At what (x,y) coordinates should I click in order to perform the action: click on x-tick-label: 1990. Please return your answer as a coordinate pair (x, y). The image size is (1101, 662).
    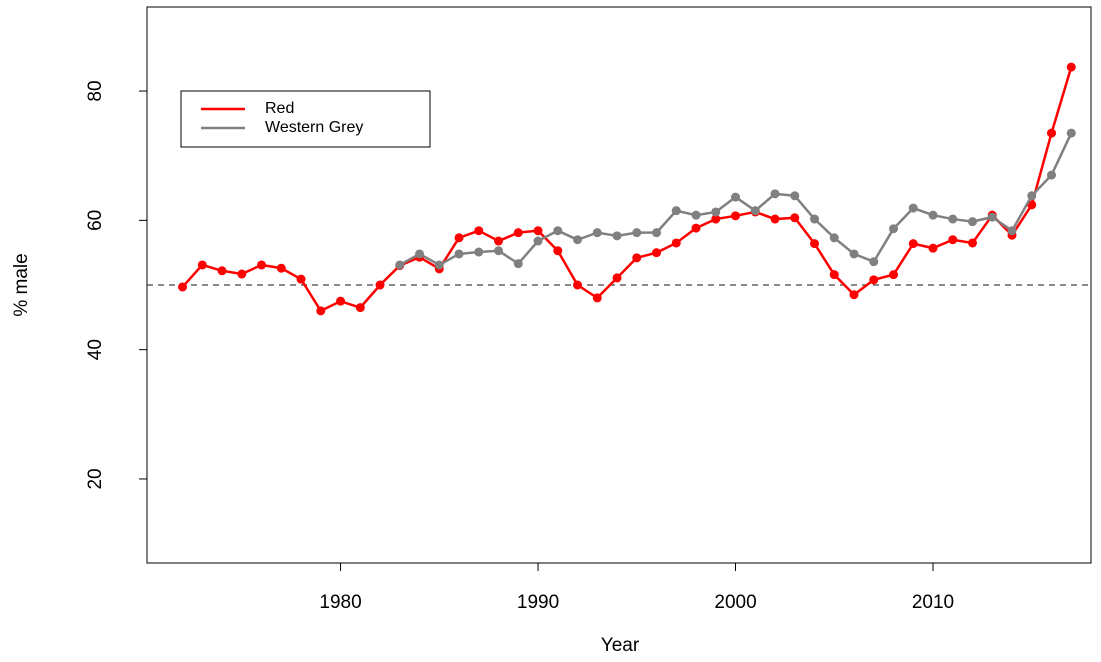
    Looking at the image, I should click on (538, 602).